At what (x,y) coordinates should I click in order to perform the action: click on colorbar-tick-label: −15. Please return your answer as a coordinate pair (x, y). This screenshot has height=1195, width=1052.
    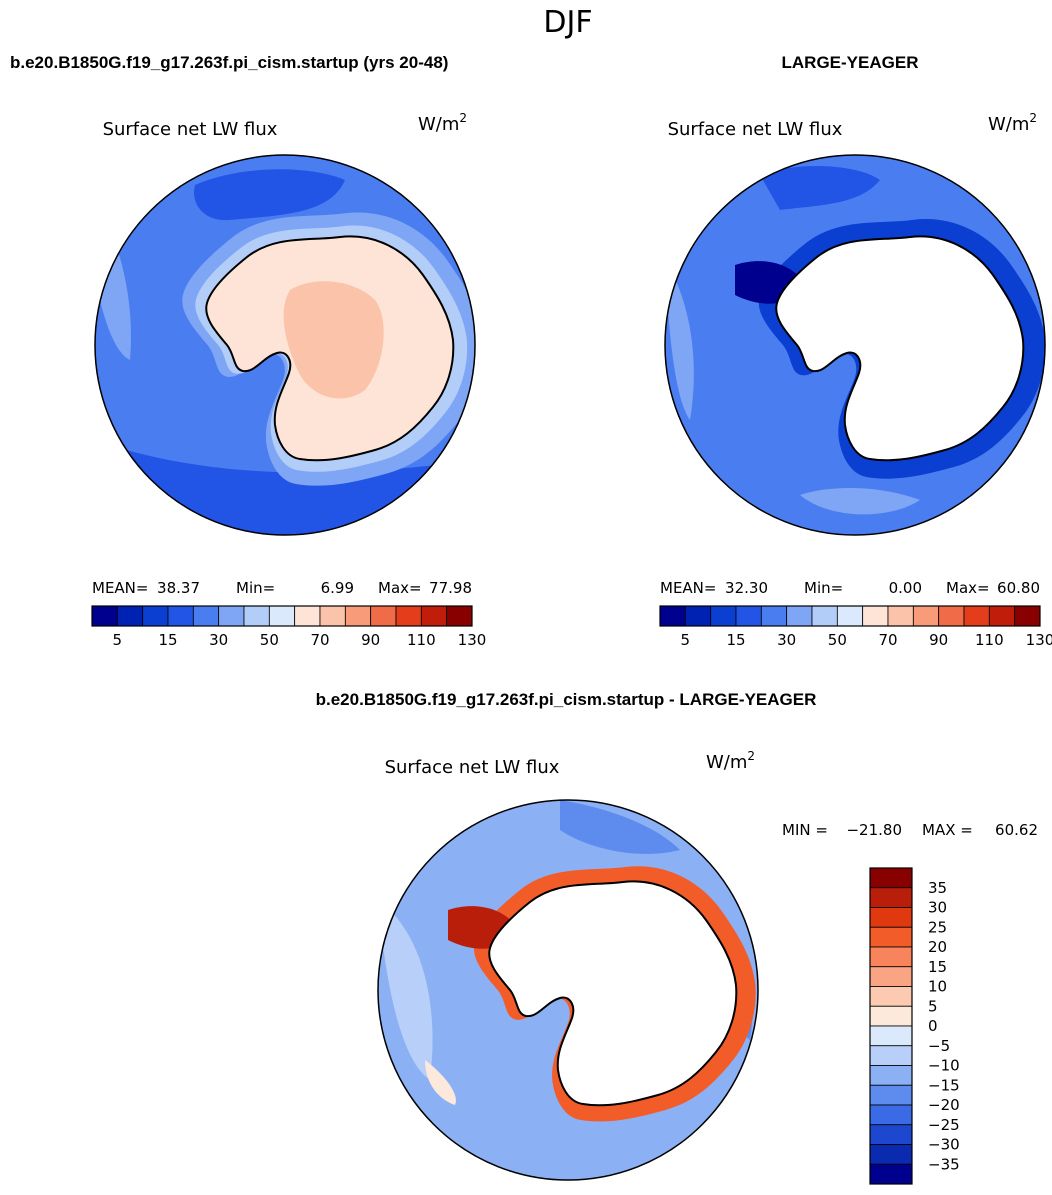
    Looking at the image, I should click on (944, 1085).